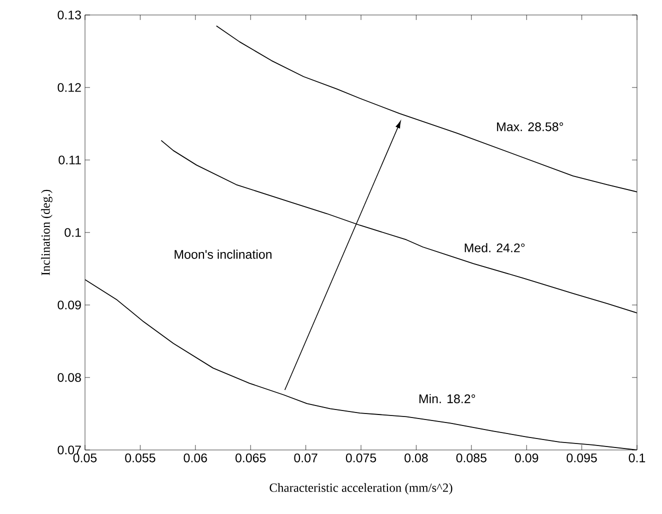  Describe the element at coordinates (69, 450) in the screenshot. I see `y-tick-label: 0.07` at that location.